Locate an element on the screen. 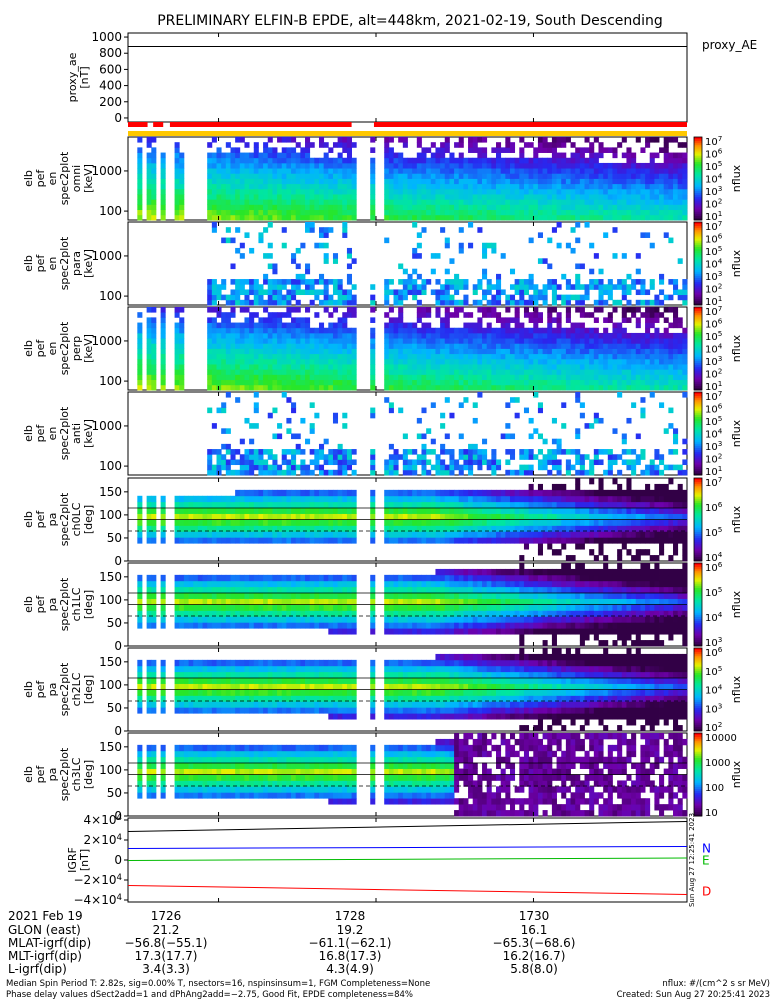 The image size is (775, 1000). status-red-segment is located at coordinates (260, 124).